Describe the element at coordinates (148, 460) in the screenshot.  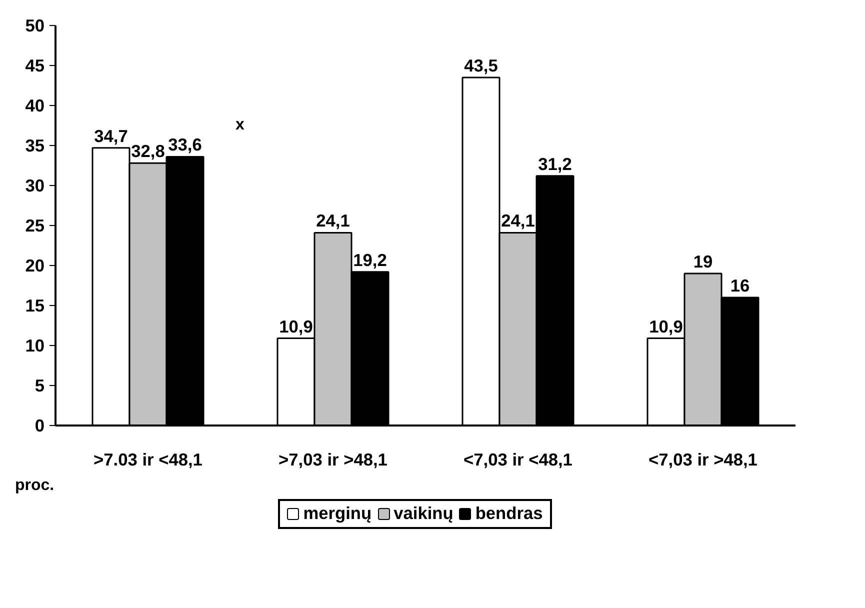
I see `x-tick-label: >7.03 ir <48,1` at that location.